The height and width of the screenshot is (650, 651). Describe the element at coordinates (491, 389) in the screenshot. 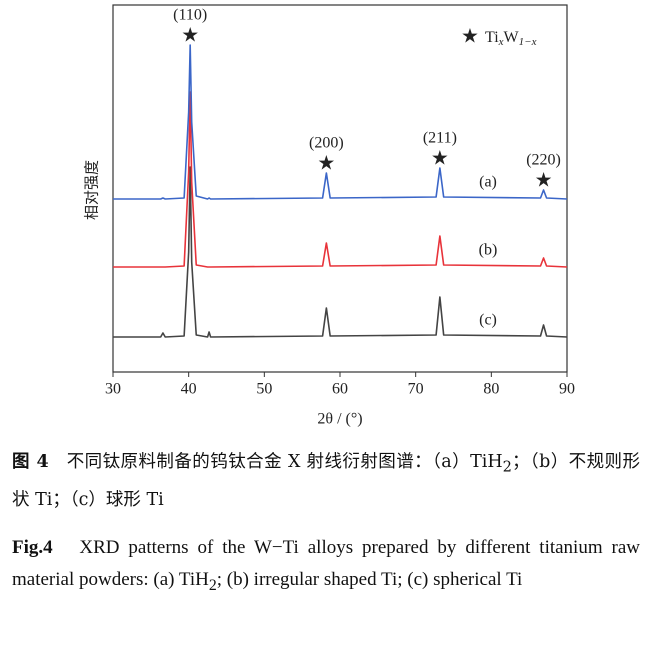

I see `x-tick-label: 80` at that location.